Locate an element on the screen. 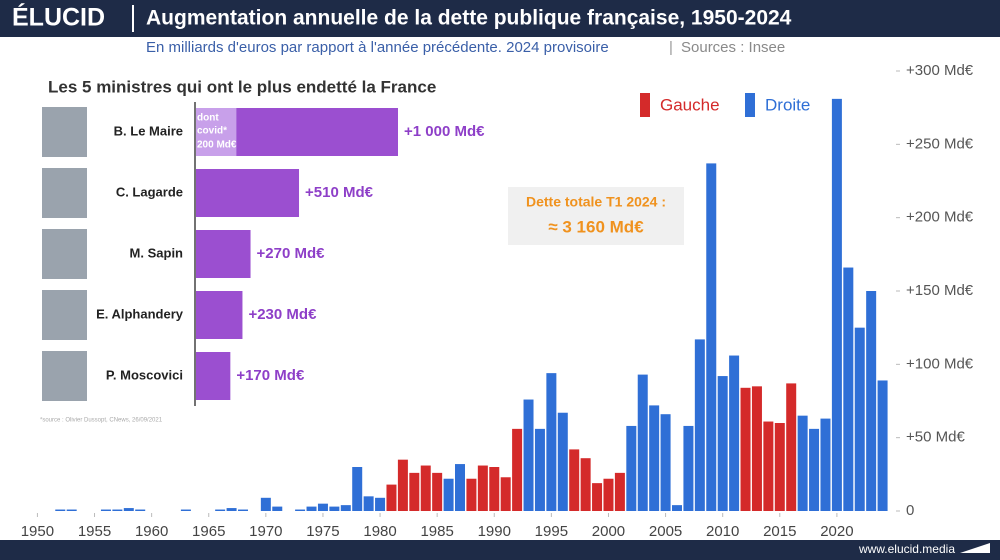  header-bar is located at coordinates (500, 18).